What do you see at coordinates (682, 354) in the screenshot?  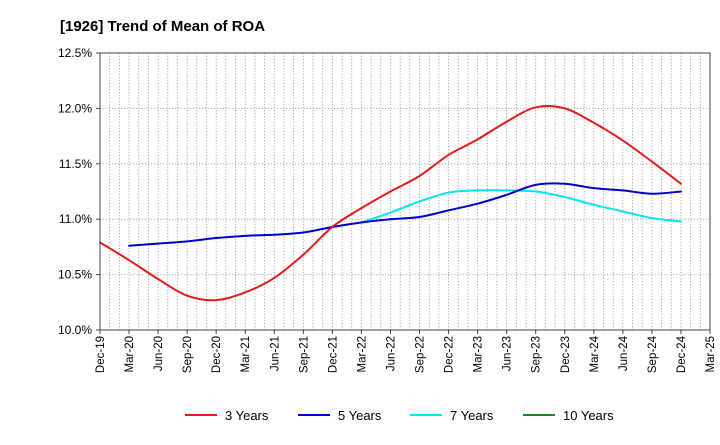 I see `x-tick-label: Dec-24` at bounding box center [682, 354].